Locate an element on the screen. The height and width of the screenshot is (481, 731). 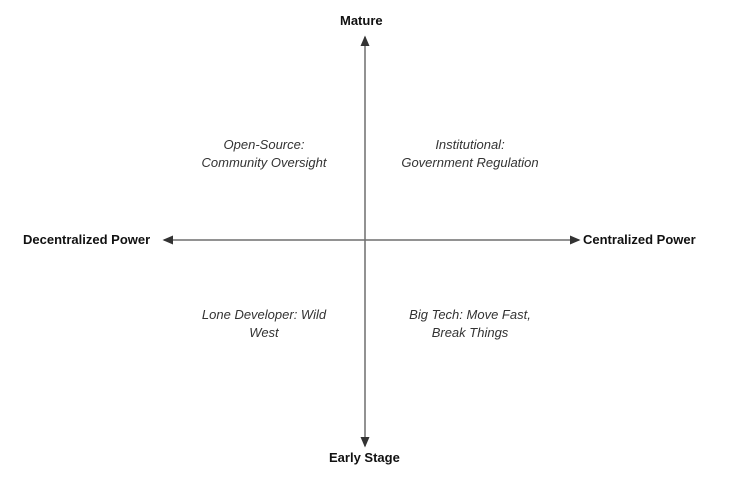
quadrant-text-line: Community Oversight is located at coordinates (264, 162).